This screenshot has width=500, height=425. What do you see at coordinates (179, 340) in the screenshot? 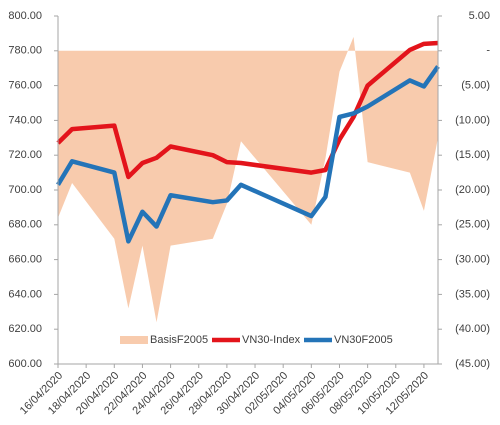
I see `legend-label: BasisF2005` at bounding box center [179, 340].